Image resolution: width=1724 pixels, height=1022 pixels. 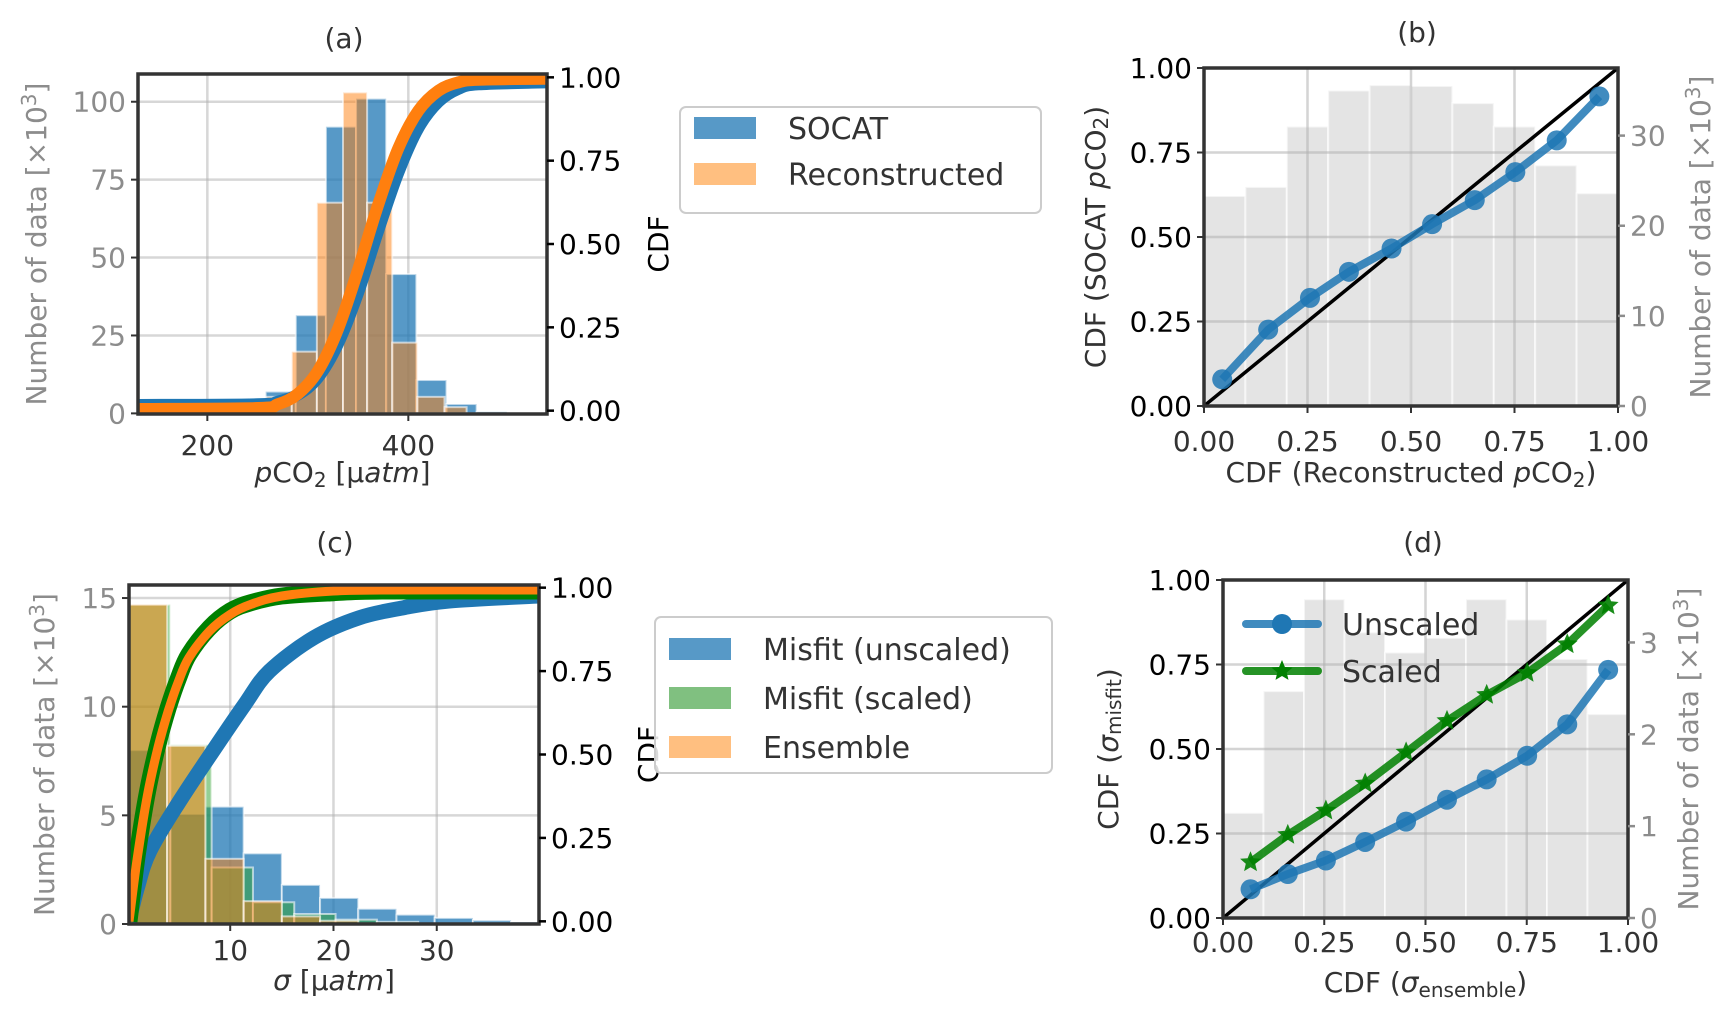 I want to click on plot-area, so click(x=342, y=244).